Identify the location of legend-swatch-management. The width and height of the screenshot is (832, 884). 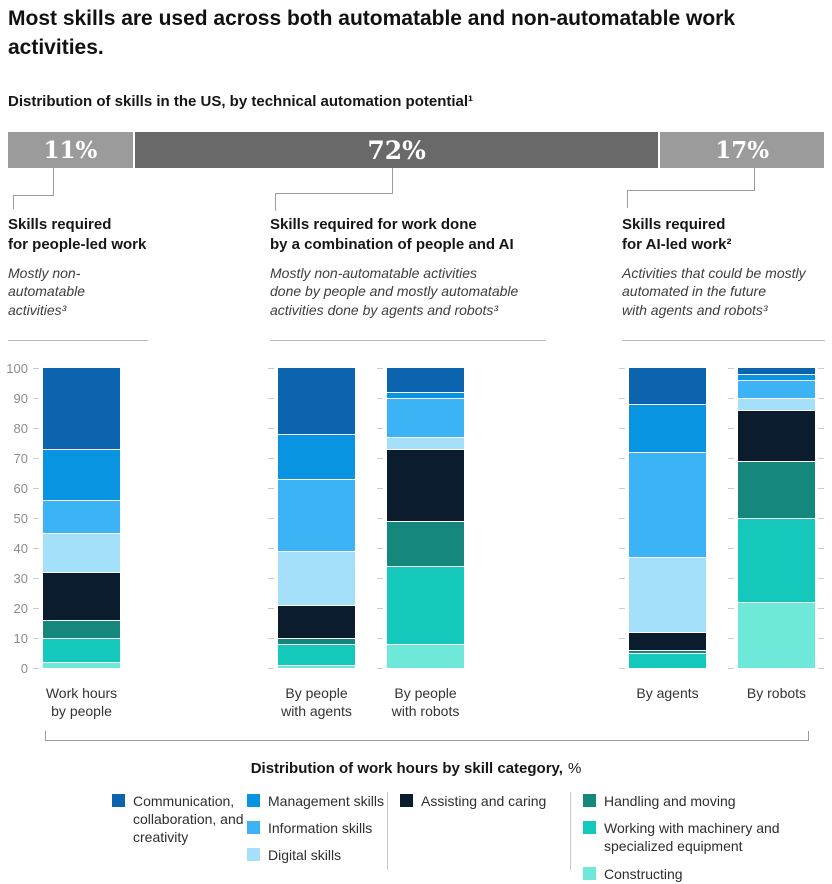
(253, 800).